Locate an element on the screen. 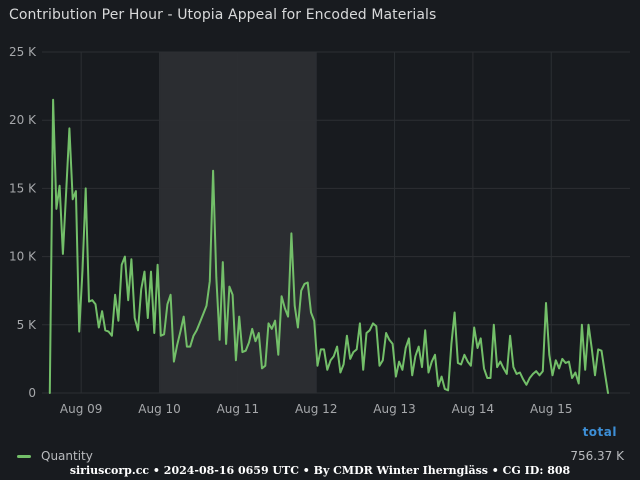 The width and height of the screenshot is (640, 480). y-axis-ticks: 0 5 K 10 K 15 K 20 K 25 K is located at coordinates (23, 222).